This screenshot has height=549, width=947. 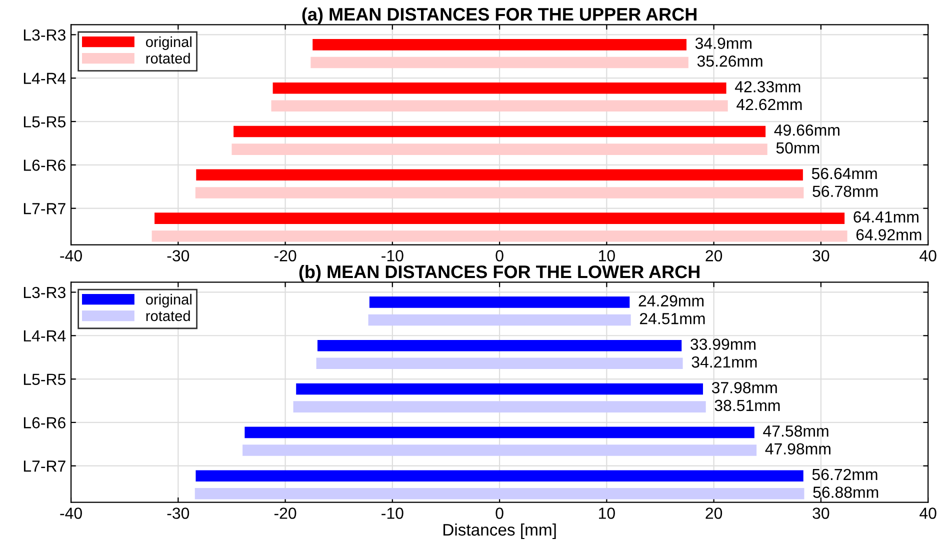 I want to click on data-label: 47.58mm, so click(x=795, y=431).